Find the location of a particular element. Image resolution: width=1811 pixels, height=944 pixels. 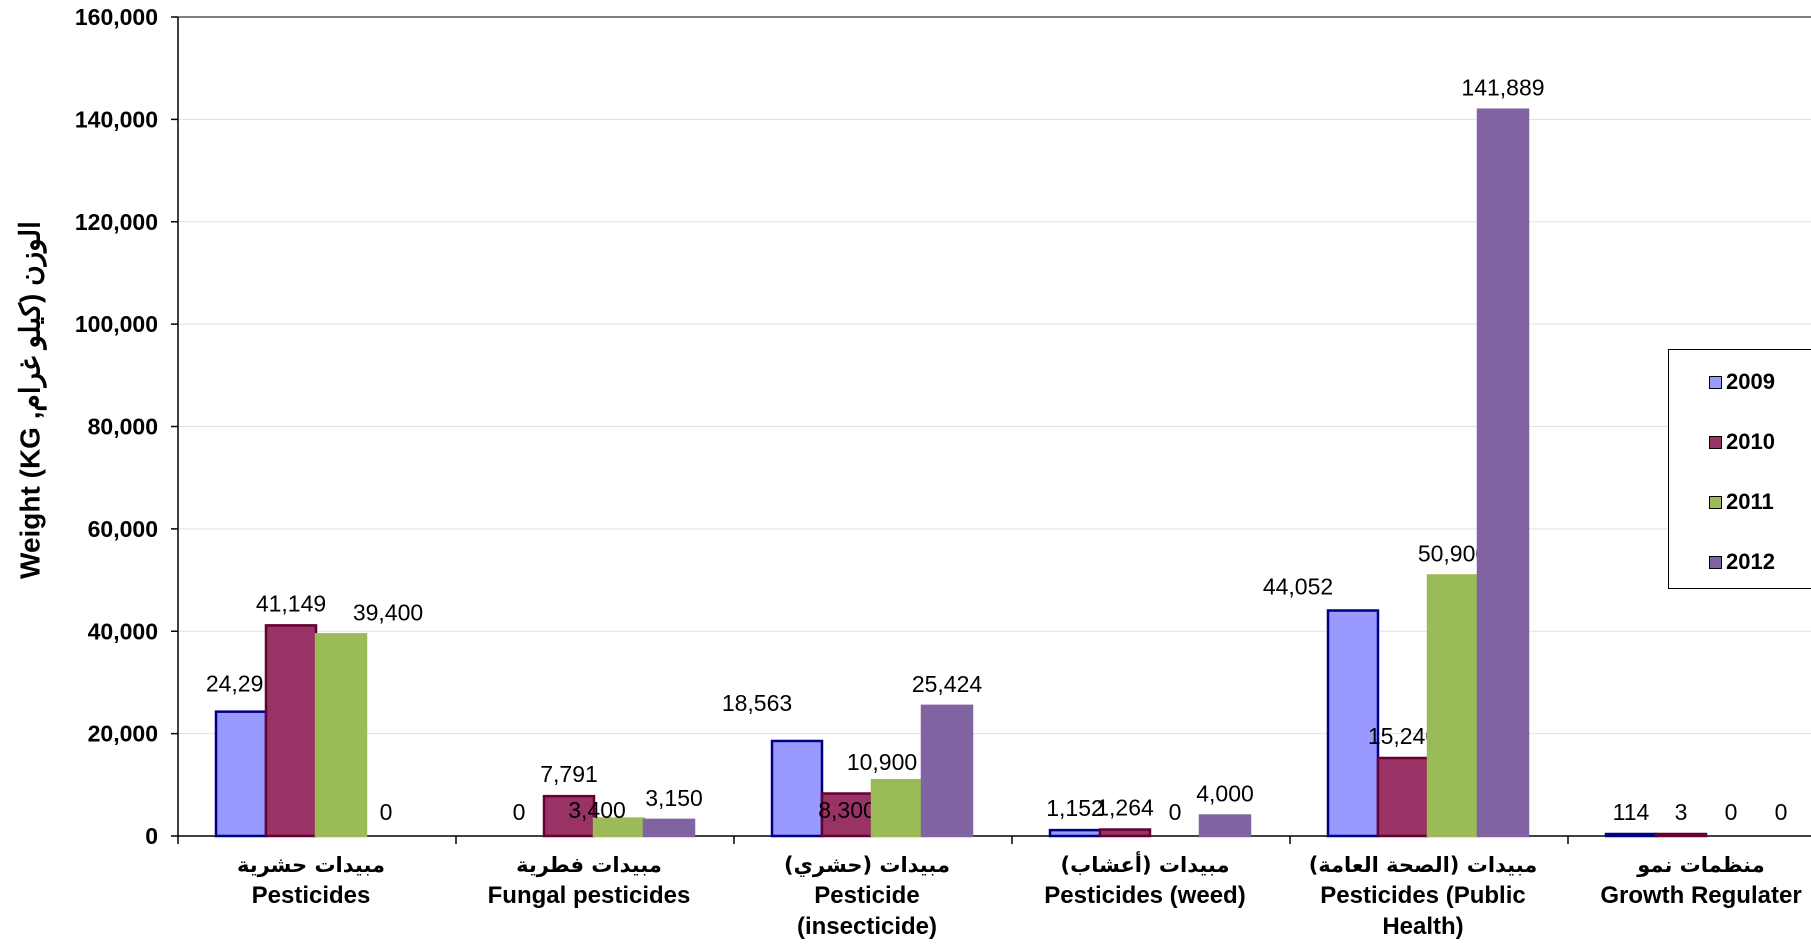

data-label: 1,152 is located at coordinates (1075, 808).